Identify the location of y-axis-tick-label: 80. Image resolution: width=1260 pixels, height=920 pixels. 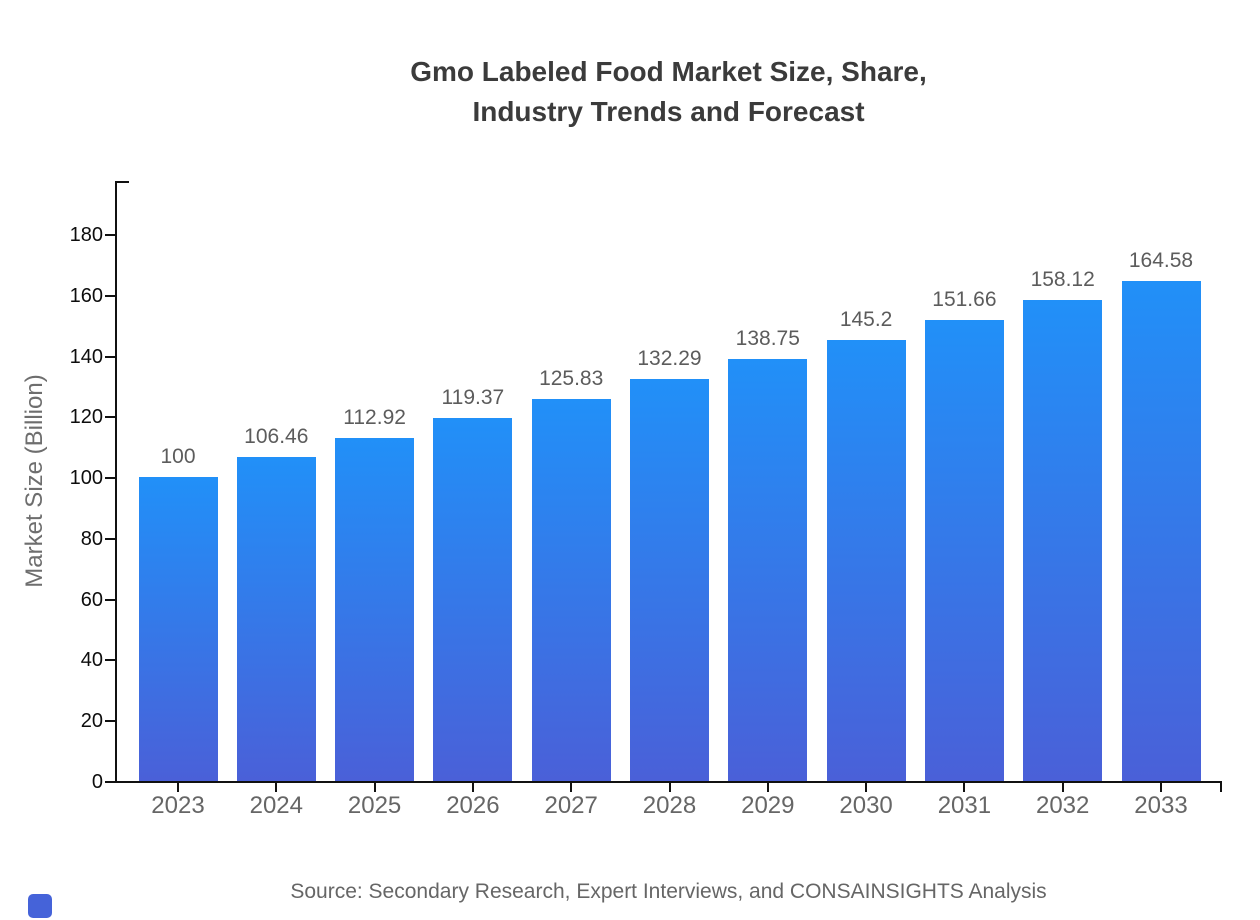
(91, 539).